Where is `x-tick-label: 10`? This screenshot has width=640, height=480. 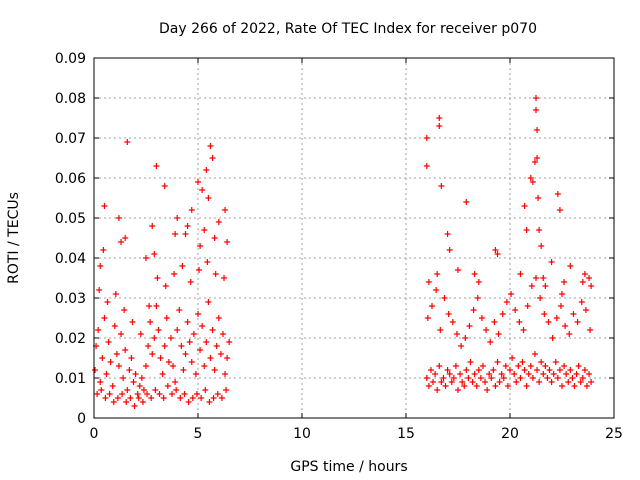 x-tick-label: 10 is located at coordinates (302, 434).